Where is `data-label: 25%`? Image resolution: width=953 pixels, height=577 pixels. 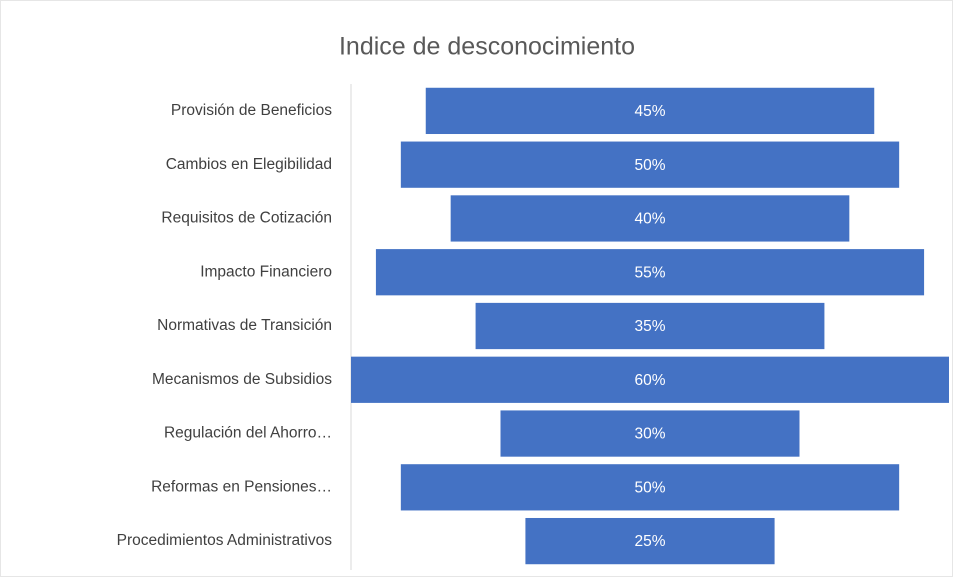
data-label: 25% is located at coordinates (649, 541).